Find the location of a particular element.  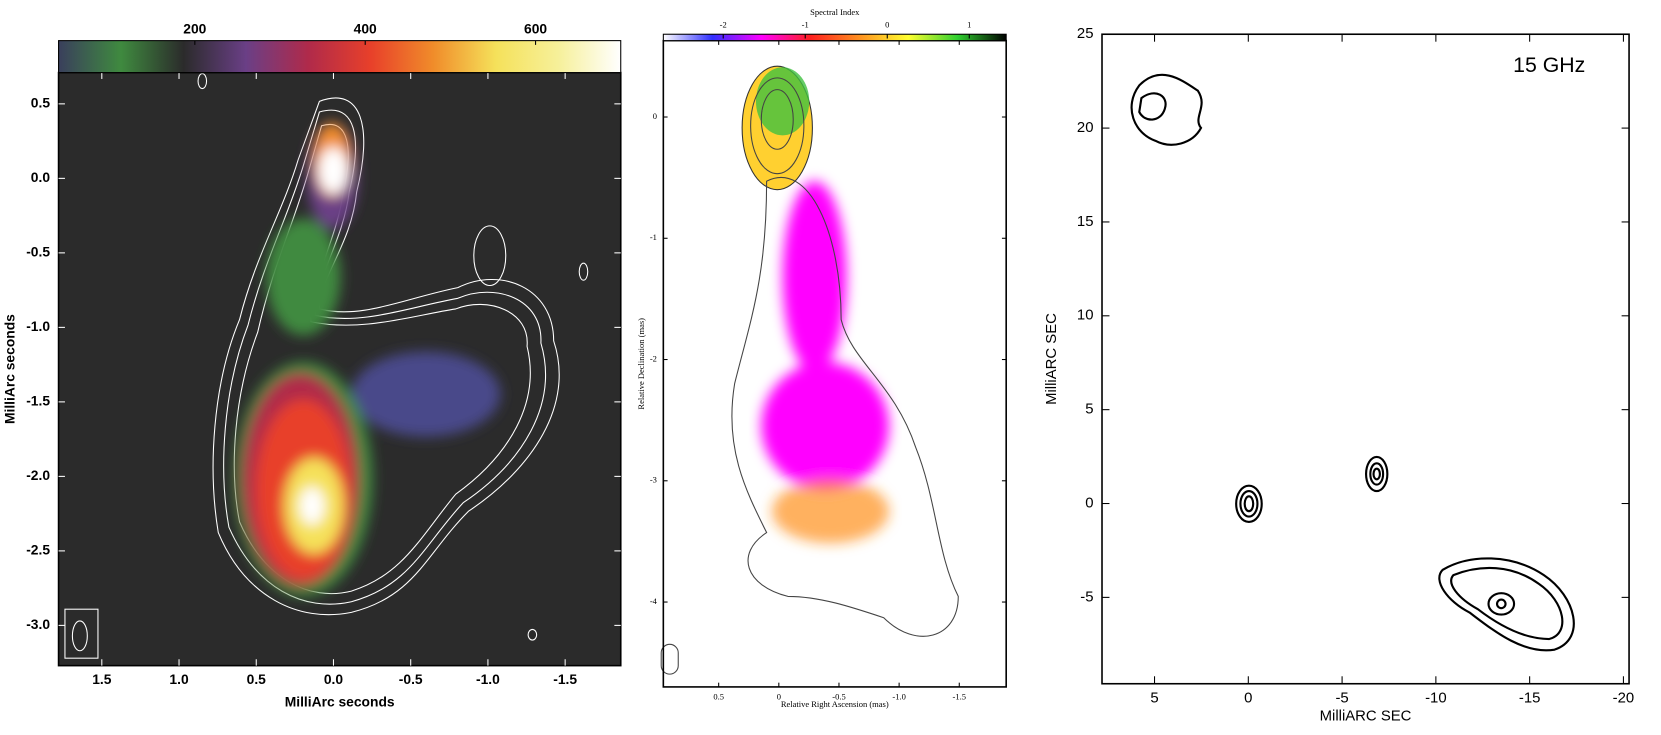

x-axis-label: Relative Right Ascension (mas) is located at coordinates (835, 704).